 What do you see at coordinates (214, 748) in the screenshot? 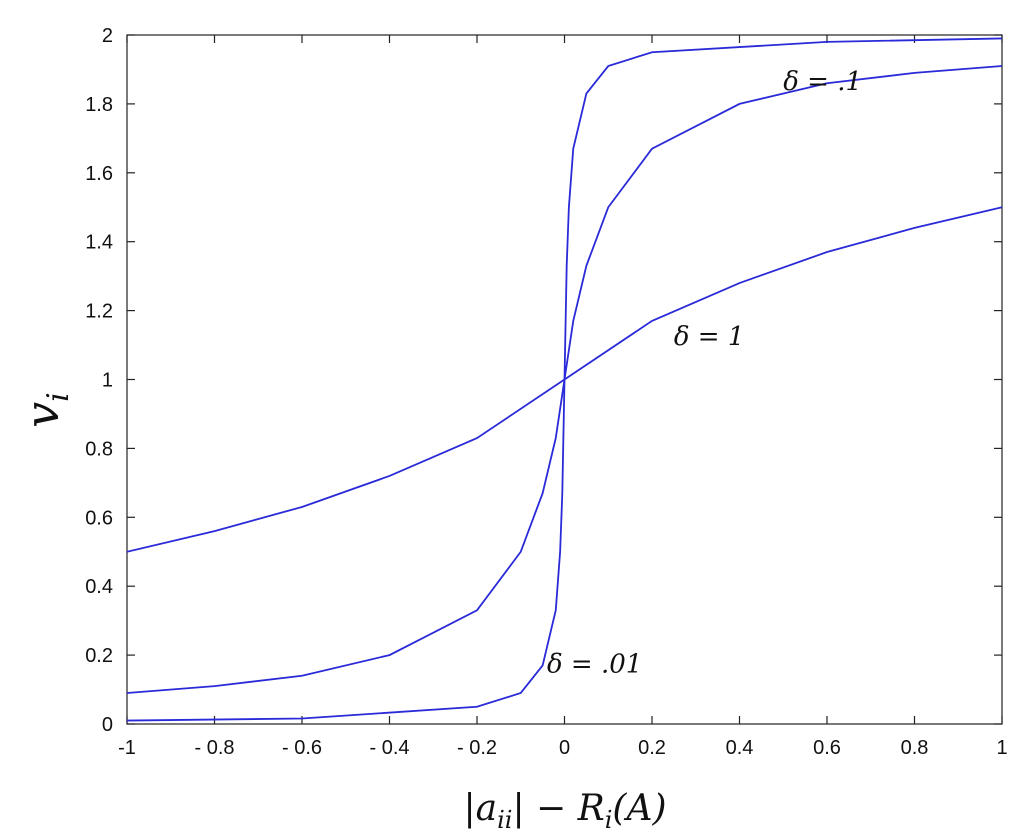
I see `x-tick-label: - 0.8` at bounding box center [214, 748].